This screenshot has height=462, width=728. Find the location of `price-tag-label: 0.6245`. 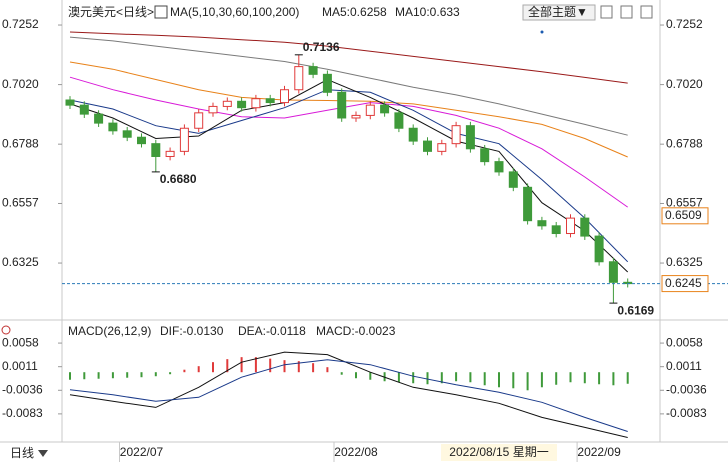

price-tag-label: 0.6245 is located at coordinates (683, 283).